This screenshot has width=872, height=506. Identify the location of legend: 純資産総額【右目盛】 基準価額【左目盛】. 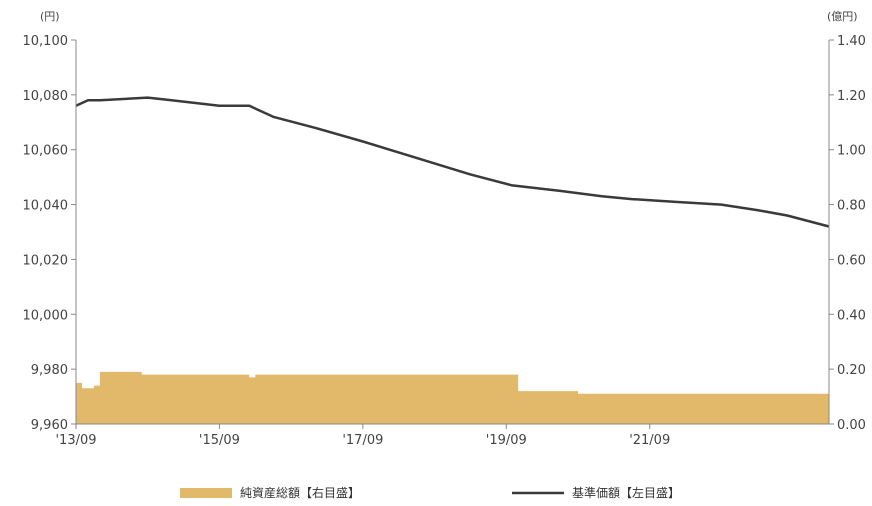
(430, 492).